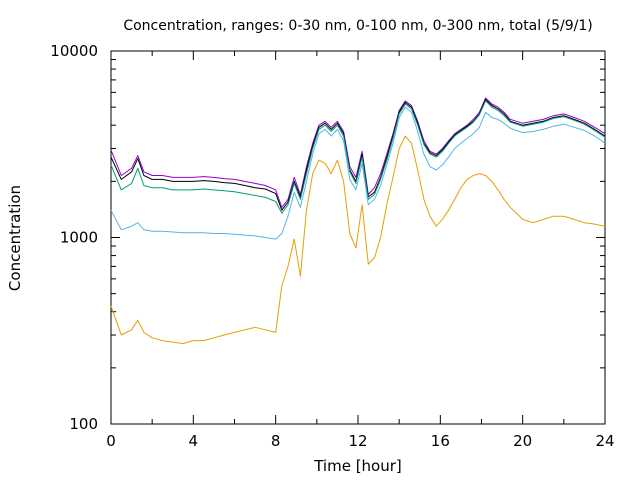 This screenshot has width=640, height=480. Describe the element at coordinates (357, 441) in the screenshot. I see `x-tick-label: 12` at that location.